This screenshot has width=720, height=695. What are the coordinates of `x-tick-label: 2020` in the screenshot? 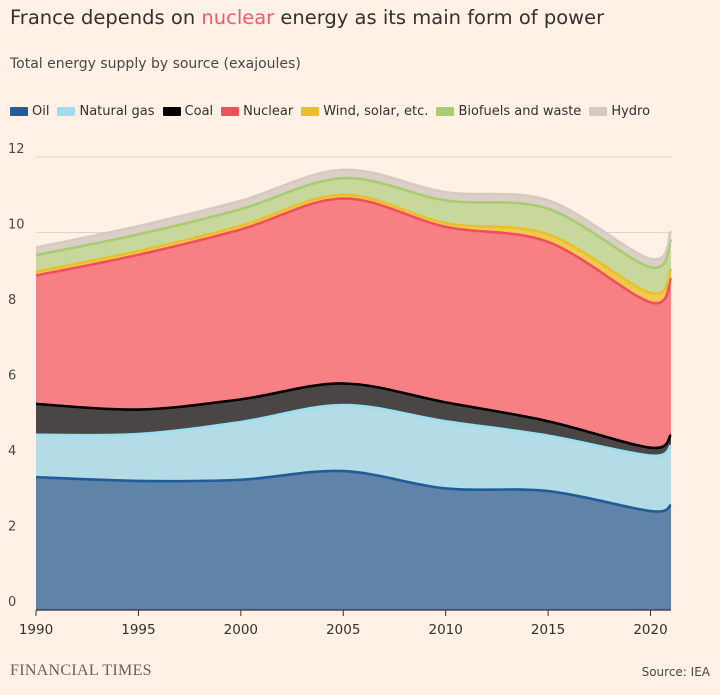 It's located at (650, 630).